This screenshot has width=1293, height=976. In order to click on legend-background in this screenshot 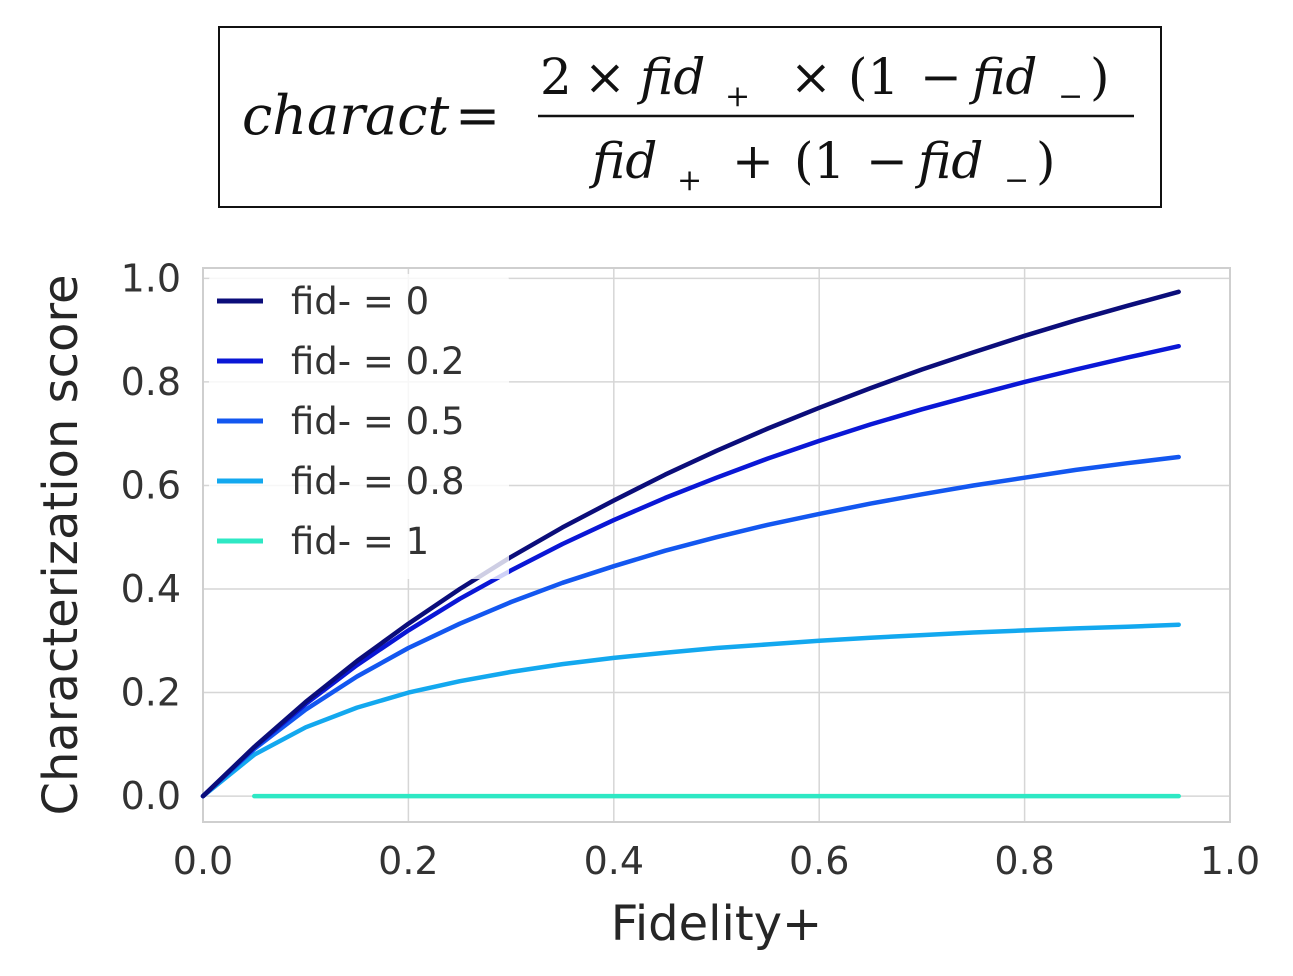, I will do `click(359, 426)`.